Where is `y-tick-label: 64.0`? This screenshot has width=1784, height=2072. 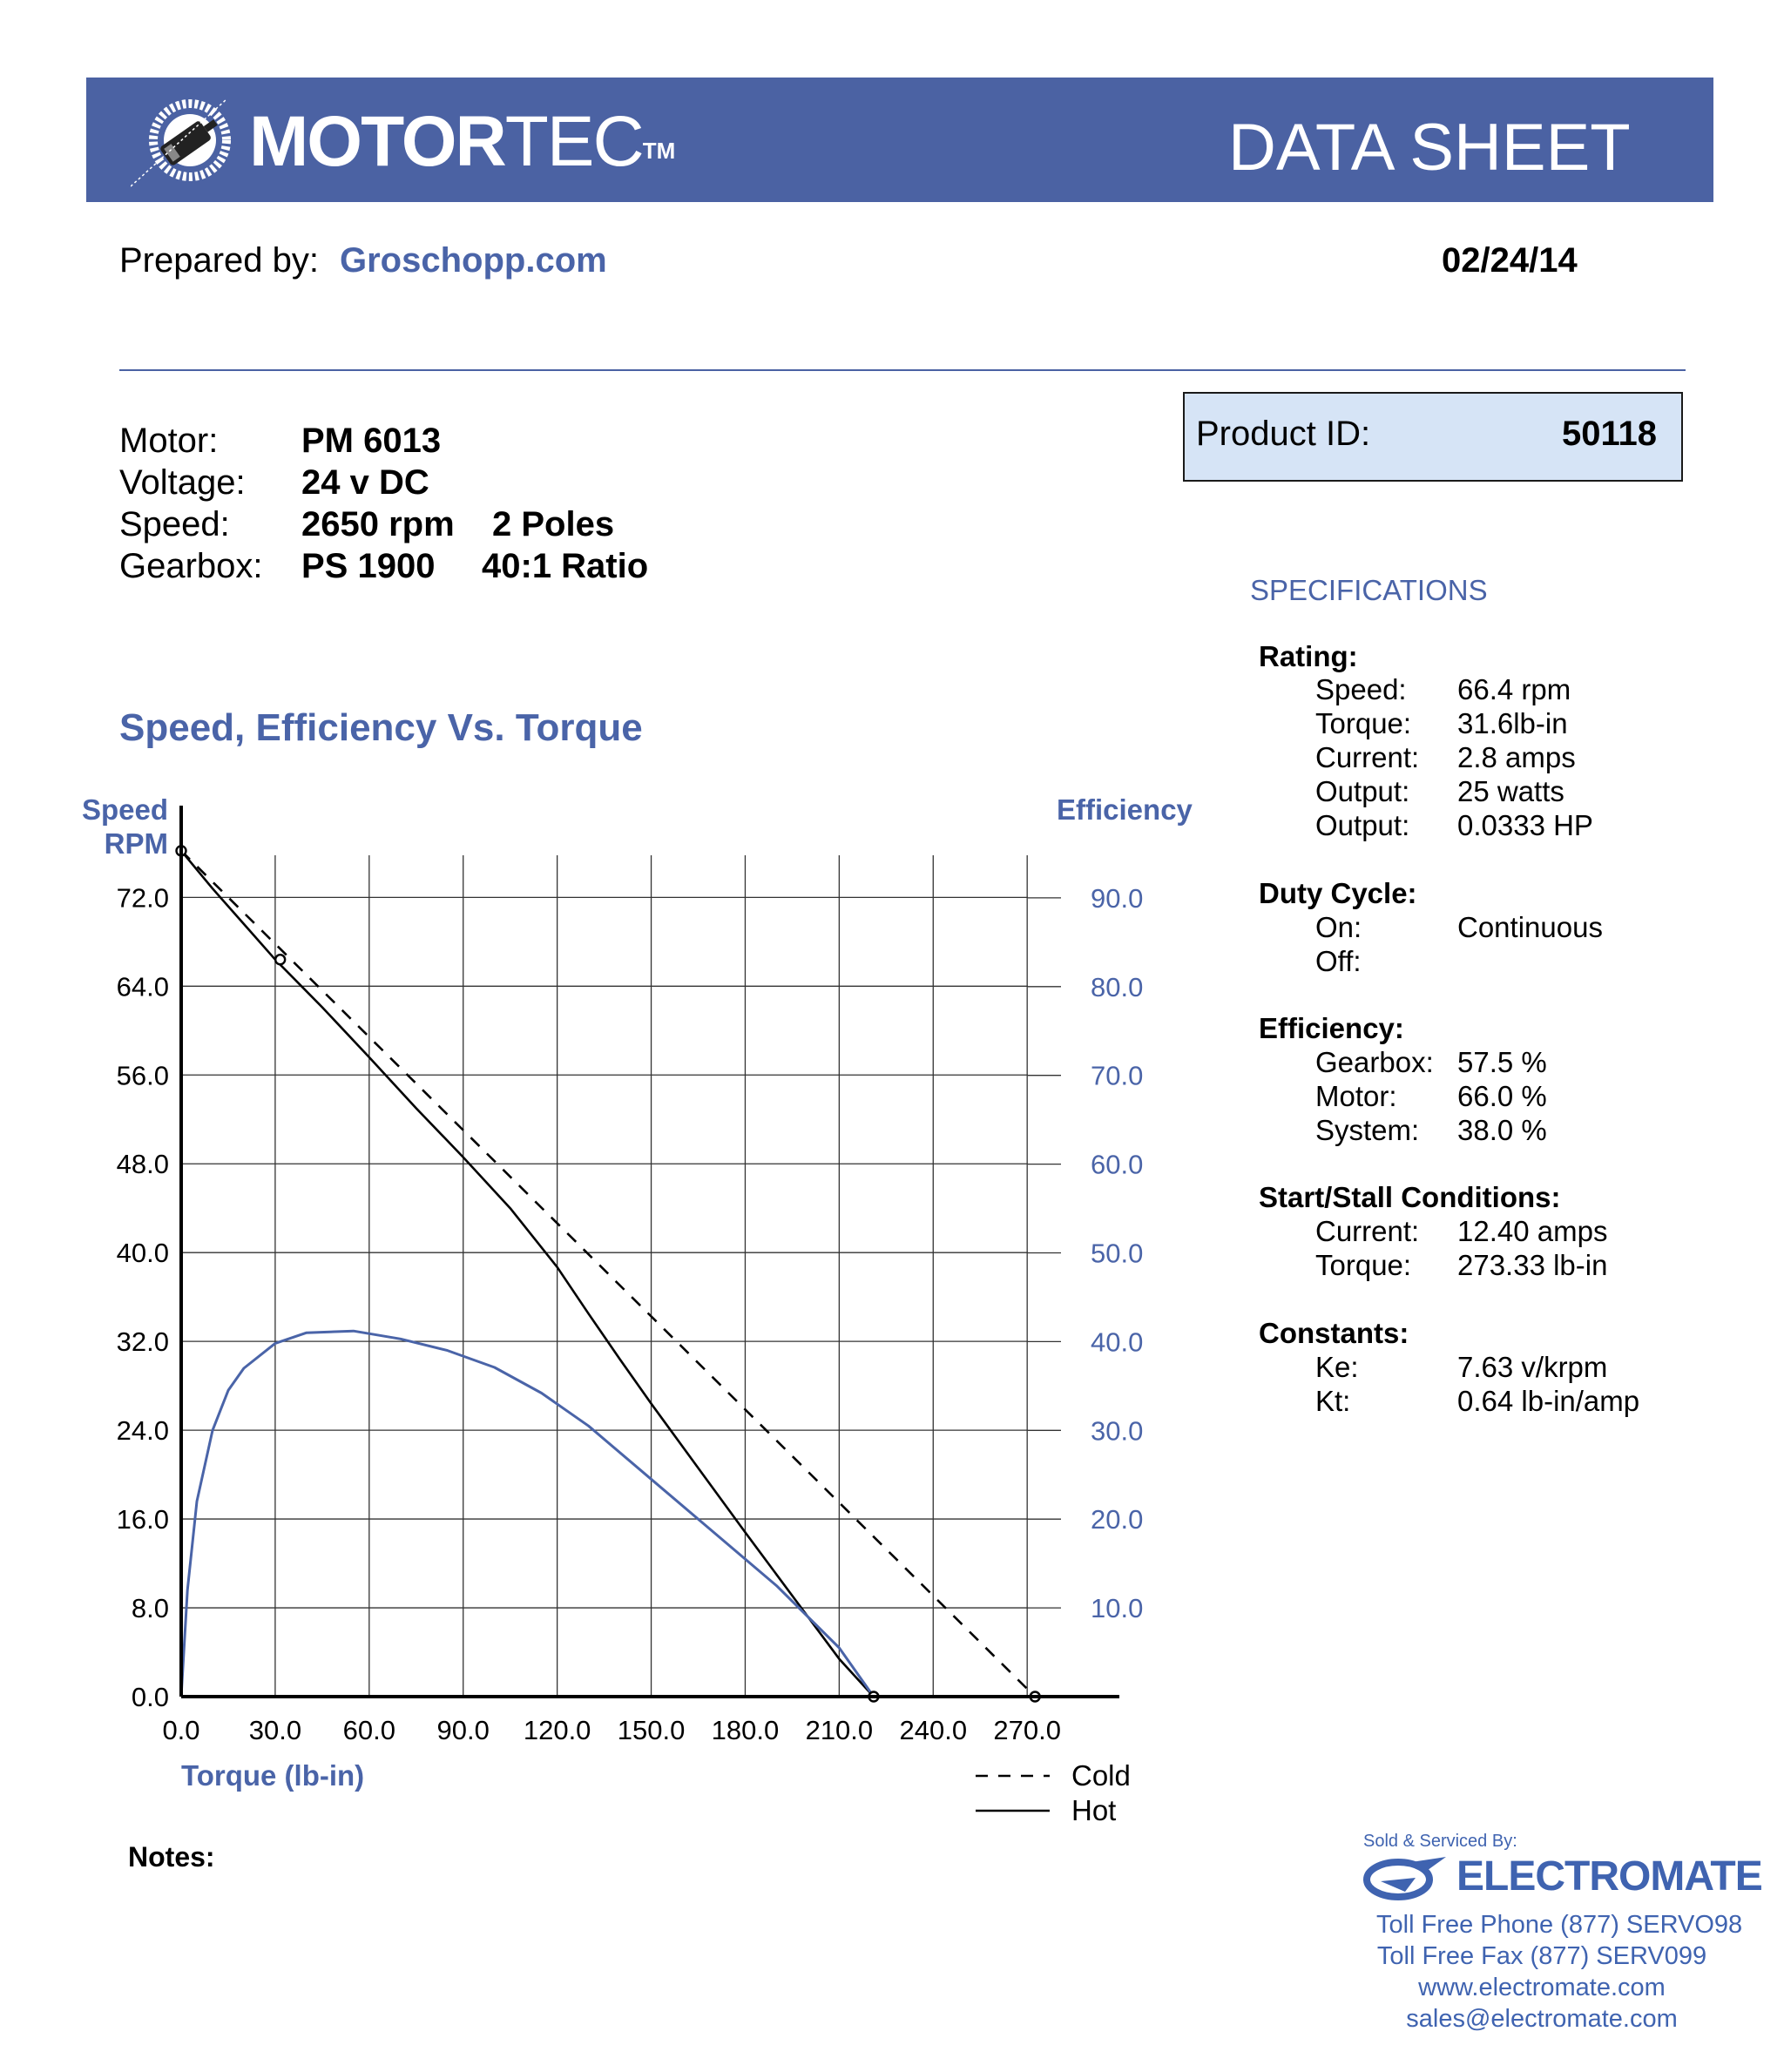 y-tick-label: 64.0 is located at coordinates (143, 986).